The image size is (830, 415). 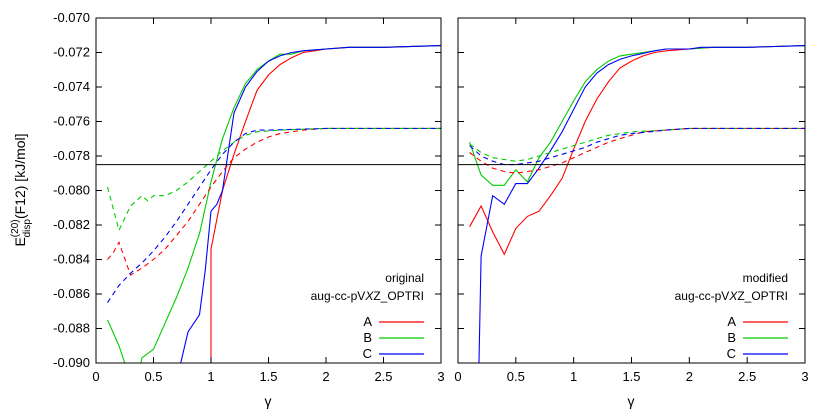 What do you see at coordinates (731, 296) in the screenshot?
I see `basis-label-modified: aug-cc-pVXZ_OPTRI` at bounding box center [731, 296].